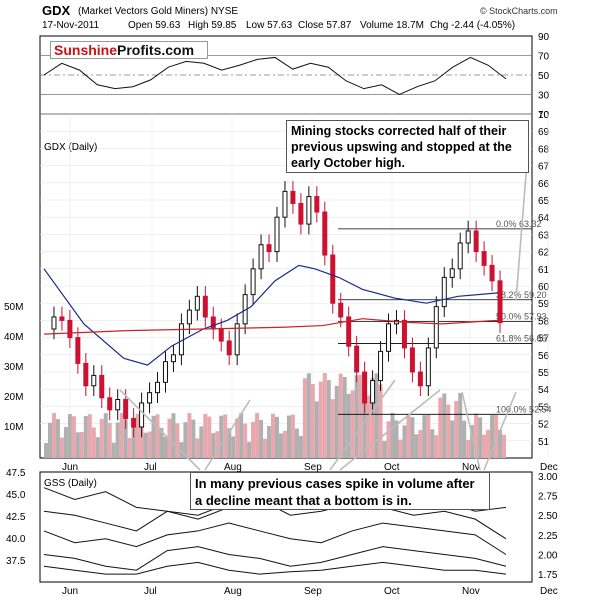 The image size is (602, 607). I want to click on price-tick-label: 70, so click(544, 115).